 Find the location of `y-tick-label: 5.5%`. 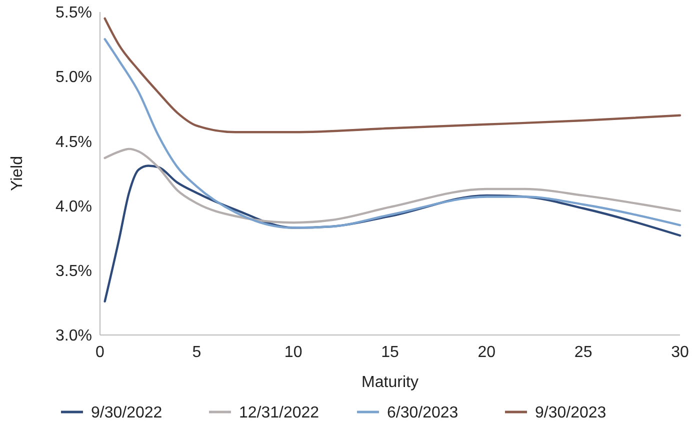

y-tick-label: 5.5% is located at coordinates (74, 13).